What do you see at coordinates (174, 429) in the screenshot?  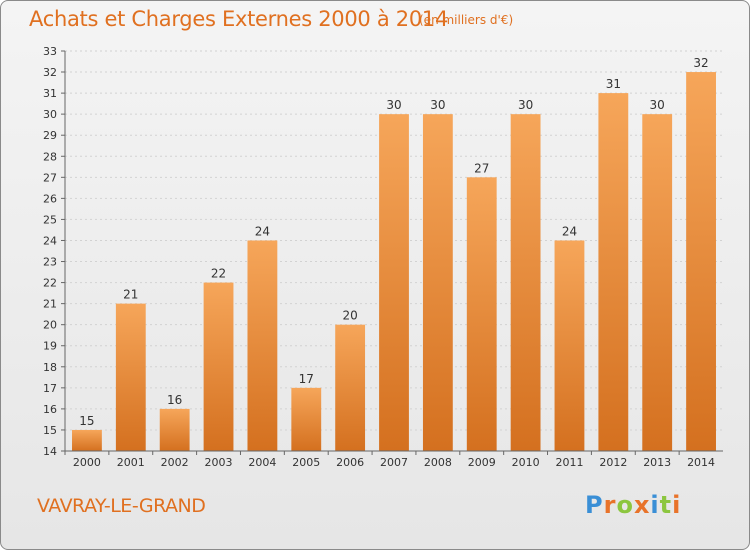 I see `bar-2002` at bounding box center [174, 429].